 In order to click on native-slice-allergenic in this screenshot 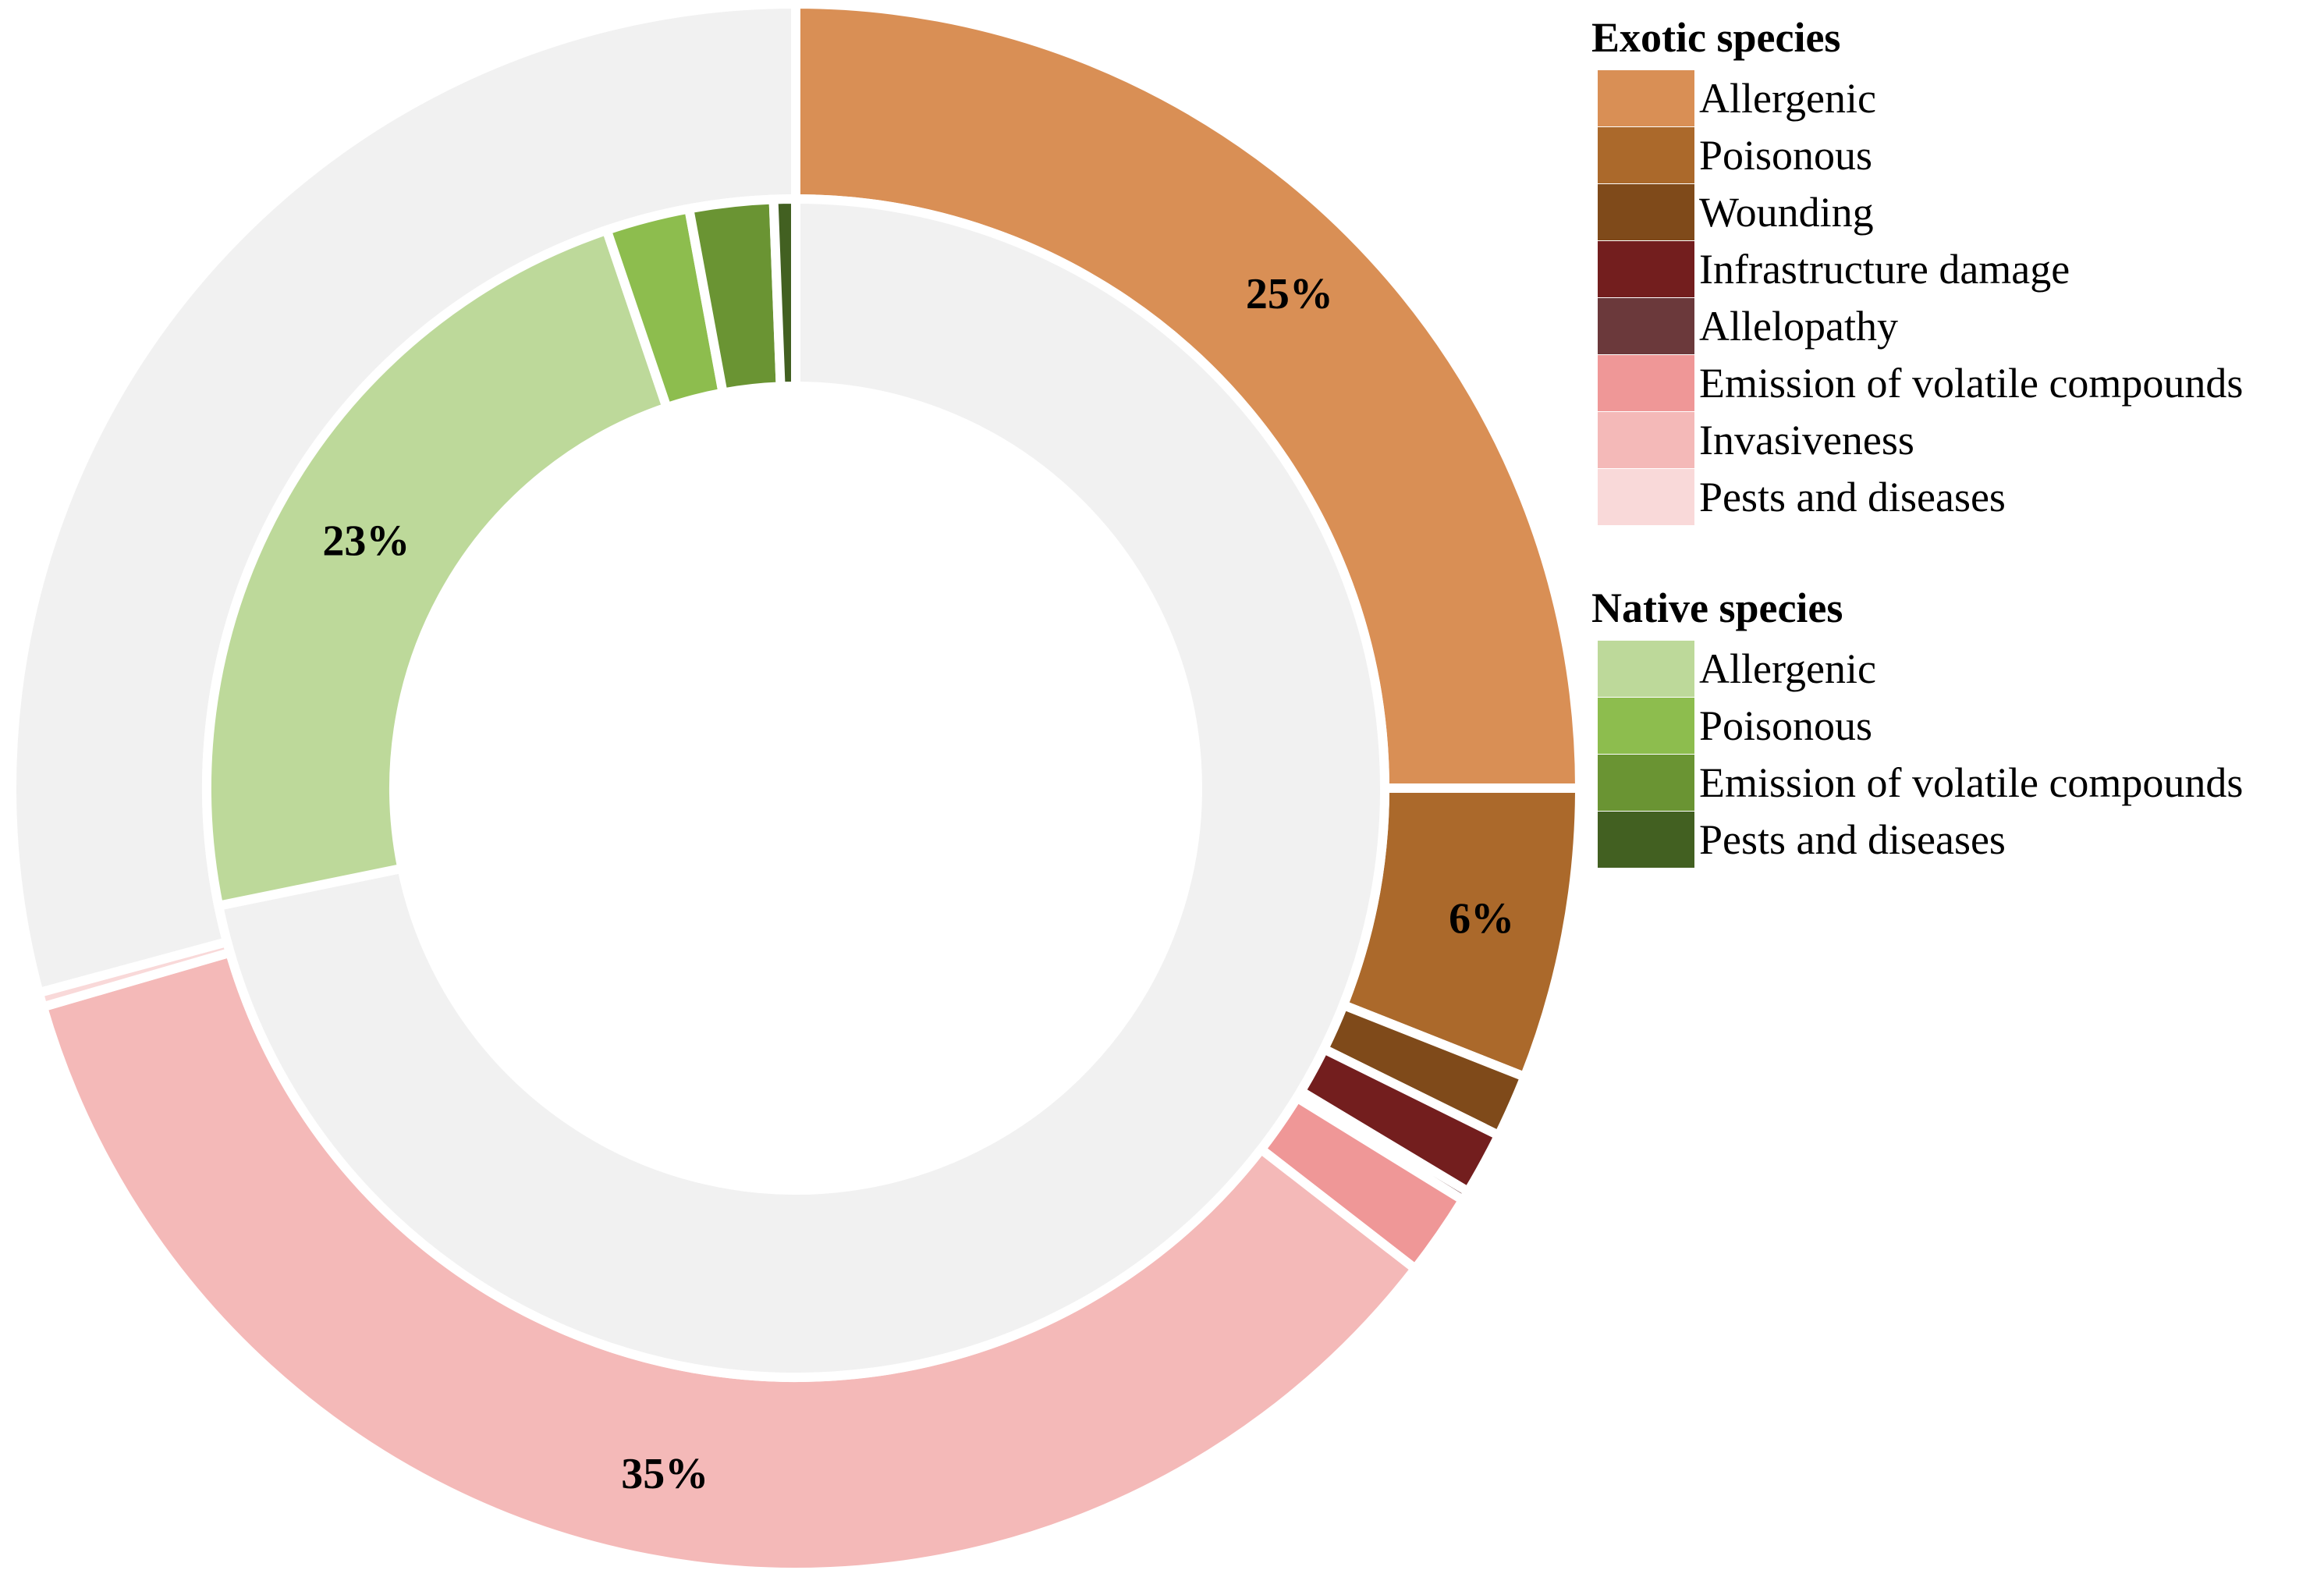, I will do `click(437, 567)`.